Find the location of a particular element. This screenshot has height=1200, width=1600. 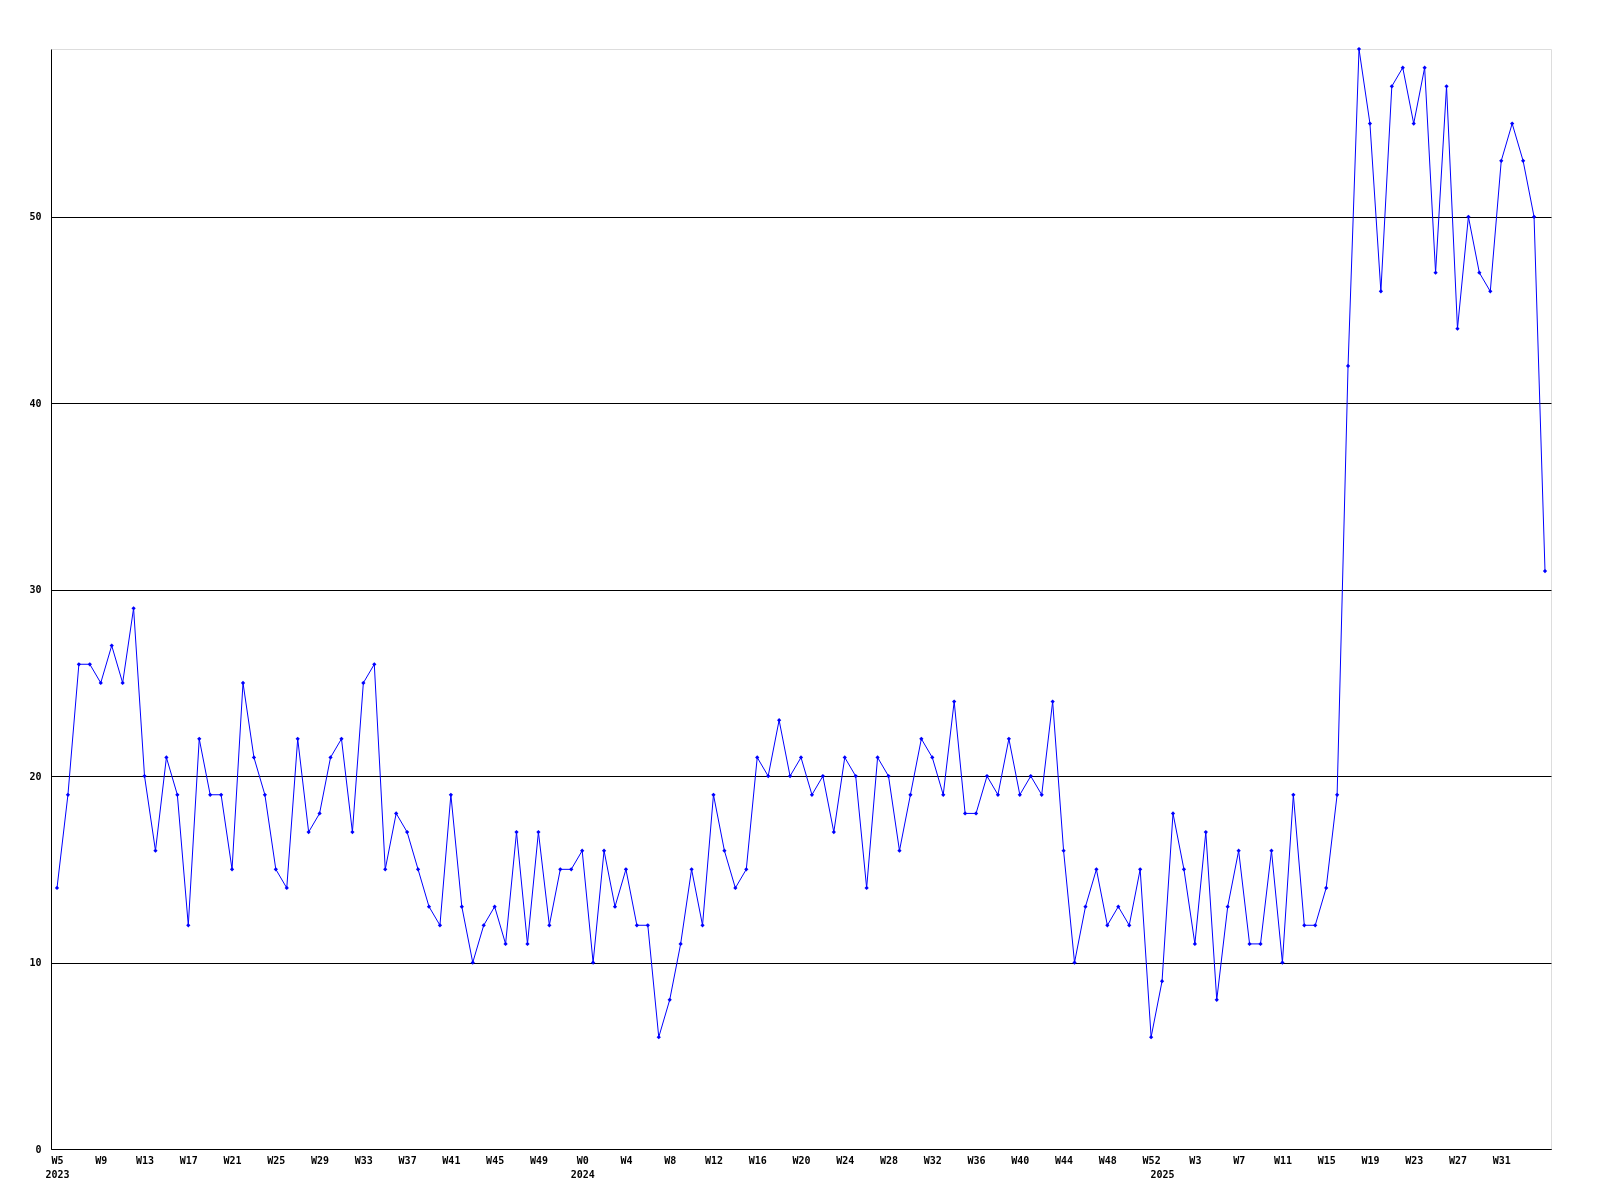

x-tick-label: W15 is located at coordinates (1326, 1160).